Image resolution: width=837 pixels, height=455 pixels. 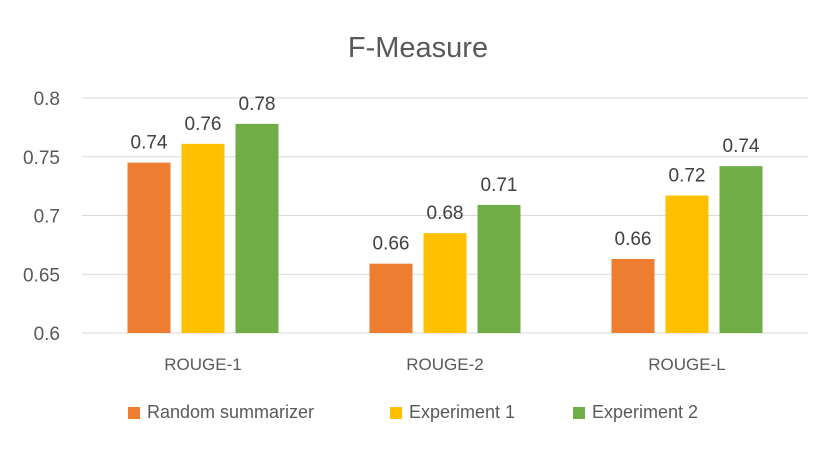 I want to click on x-axis-ticks: ROUGE-1 ROUGE-2 ROUGE-L, so click(x=444, y=364).